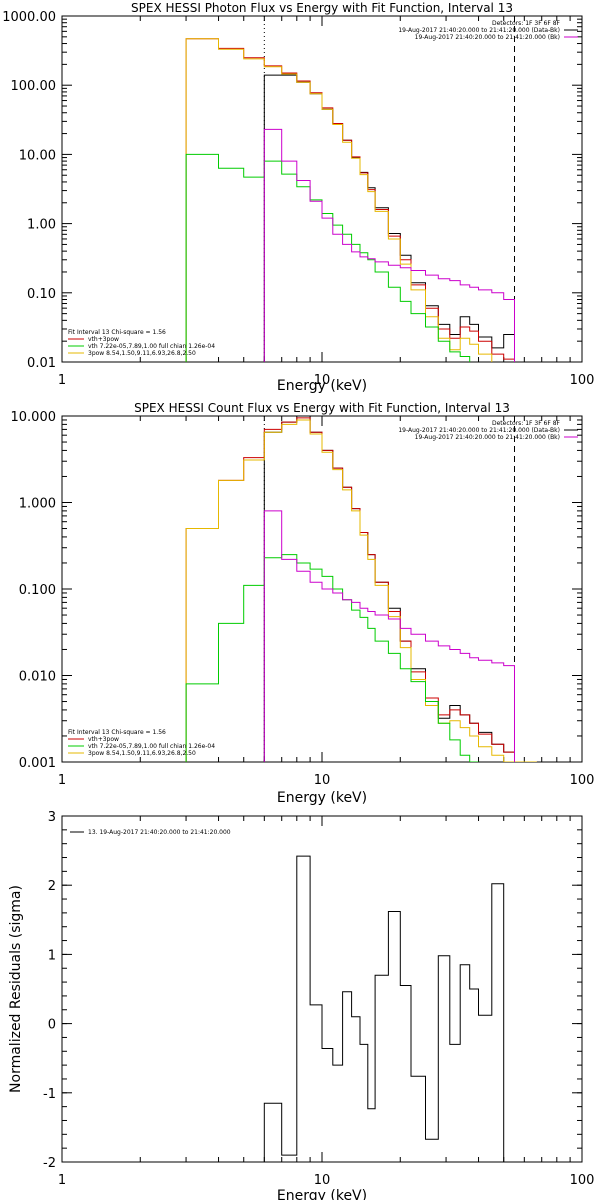  What do you see at coordinates (34, 86) in the screenshot?
I see `y-tick-label: 100.00` at bounding box center [34, 86].